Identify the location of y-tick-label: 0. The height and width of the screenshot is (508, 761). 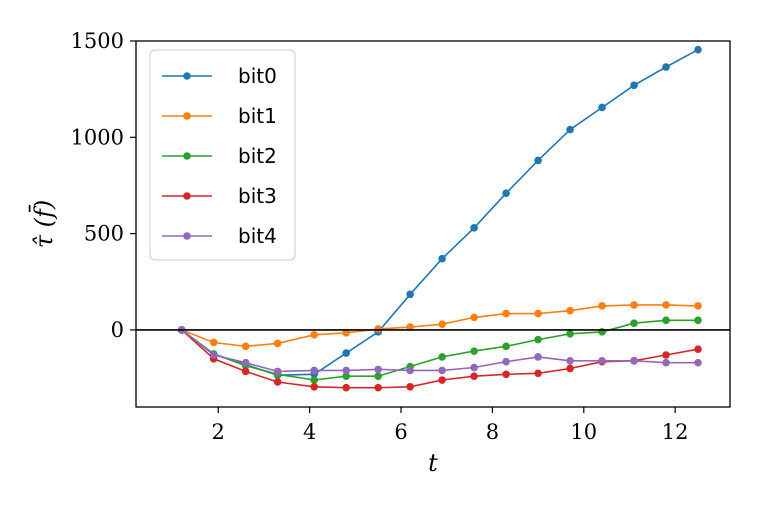
(117, 330).